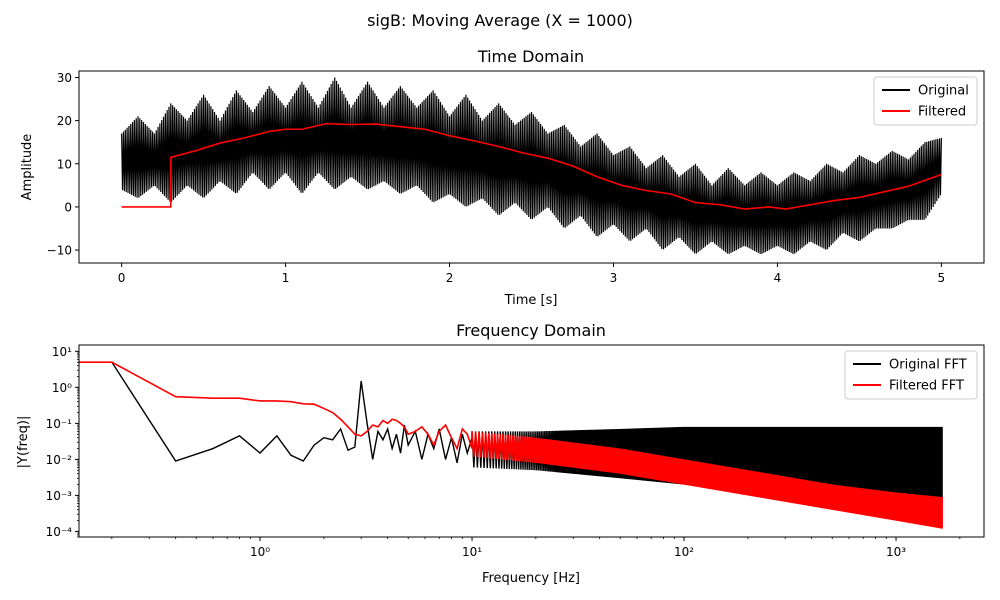  What do you see at coordinates (942, 112) in the screenshot?
I see `legend-label-filtered: Filtered` at bounding box center [942, 112].